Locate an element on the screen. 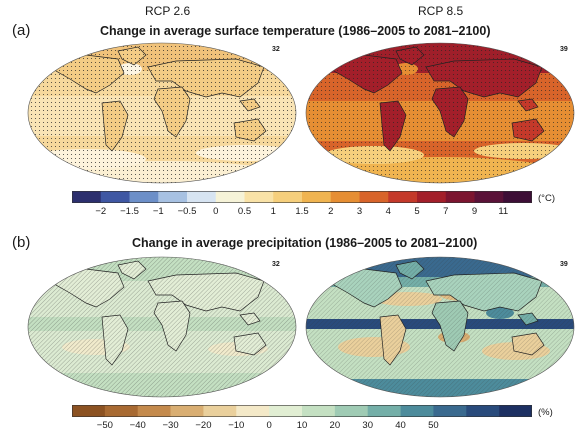  panel-a-right-model-count: 39 is located at coordinates (564, 49).